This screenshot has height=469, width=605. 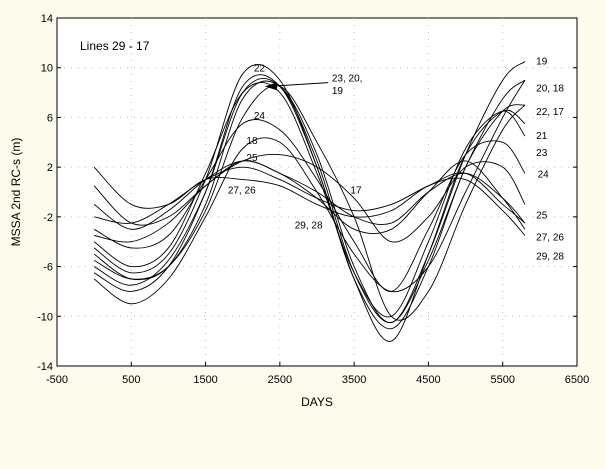 What do you see at coordinates (577, 380) in the screenshot?
I see `x-tick-label: 6500` at bounding box center [577, 380].